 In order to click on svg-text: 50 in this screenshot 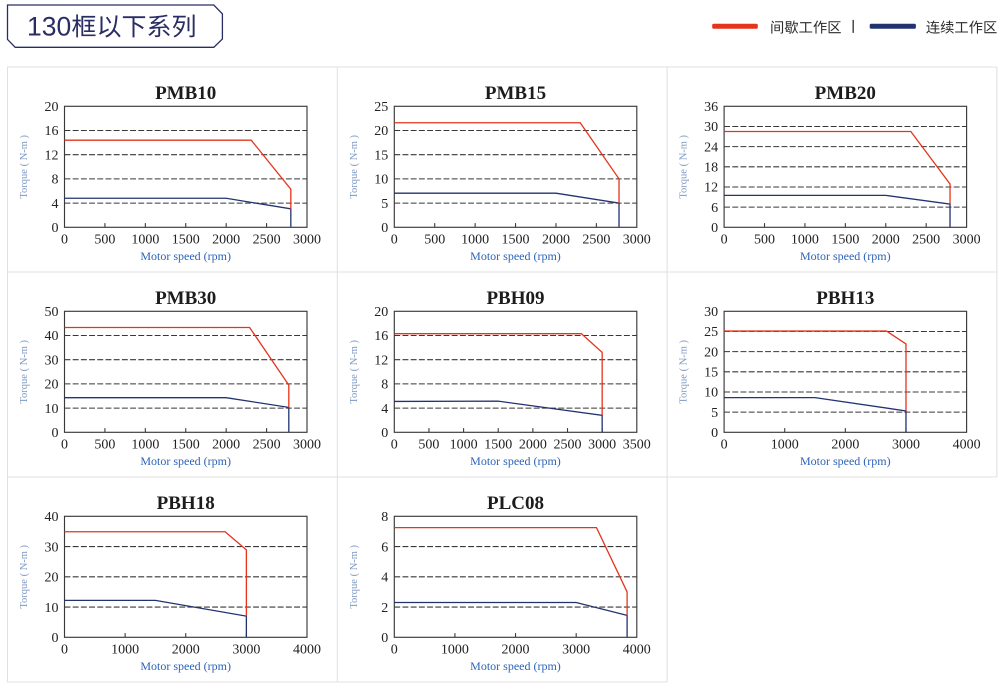, I will do `click(52, 312)`.